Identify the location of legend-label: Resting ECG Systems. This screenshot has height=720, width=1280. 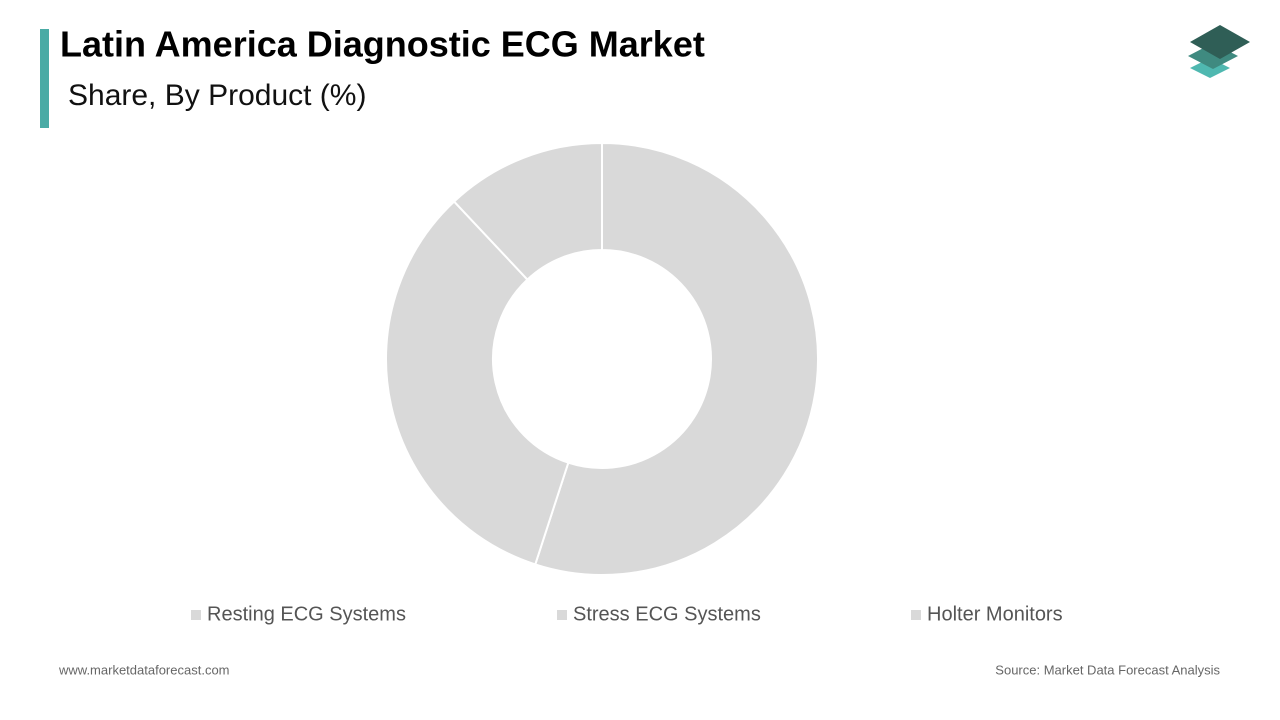
(306, 614).